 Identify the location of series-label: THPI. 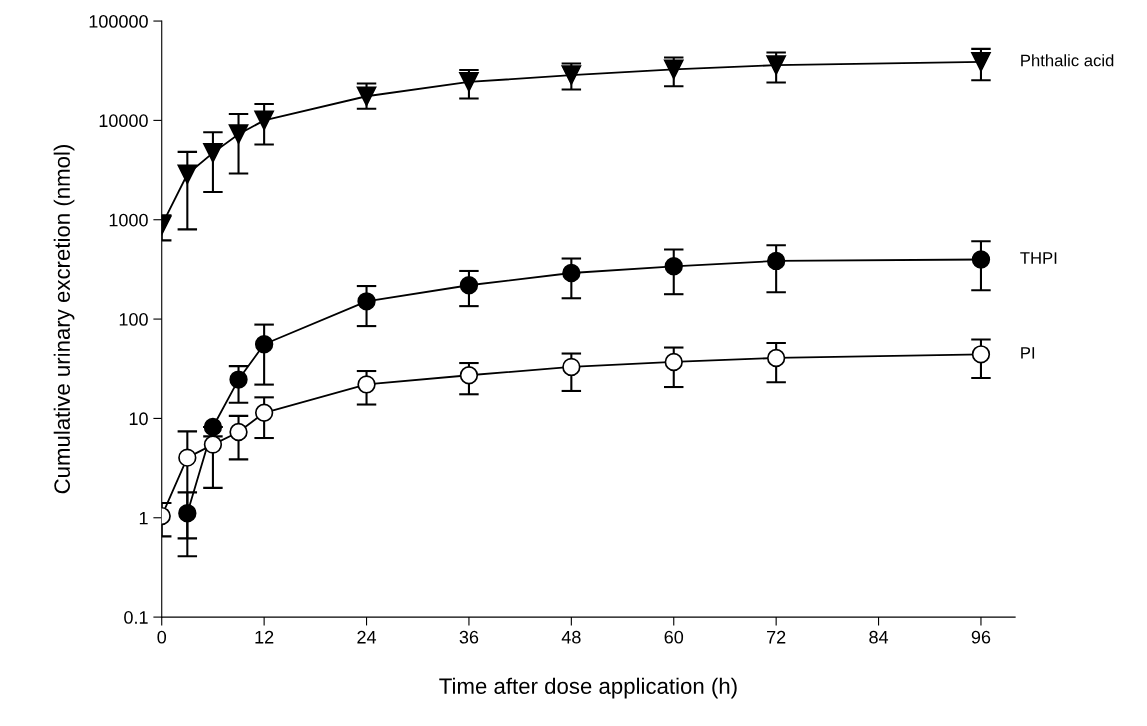
(1038, 258).